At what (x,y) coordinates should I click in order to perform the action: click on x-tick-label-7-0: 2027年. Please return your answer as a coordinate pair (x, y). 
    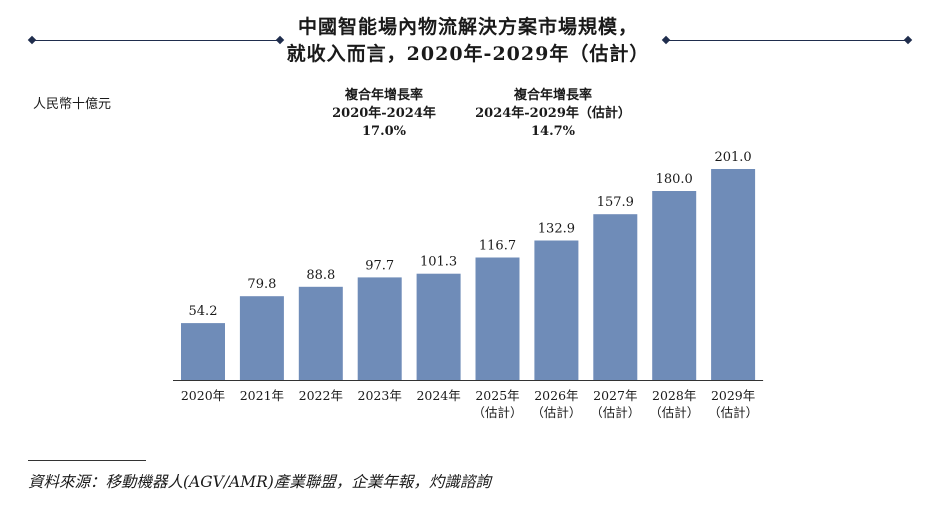
    Looking at the image, I should click on (615, 395).